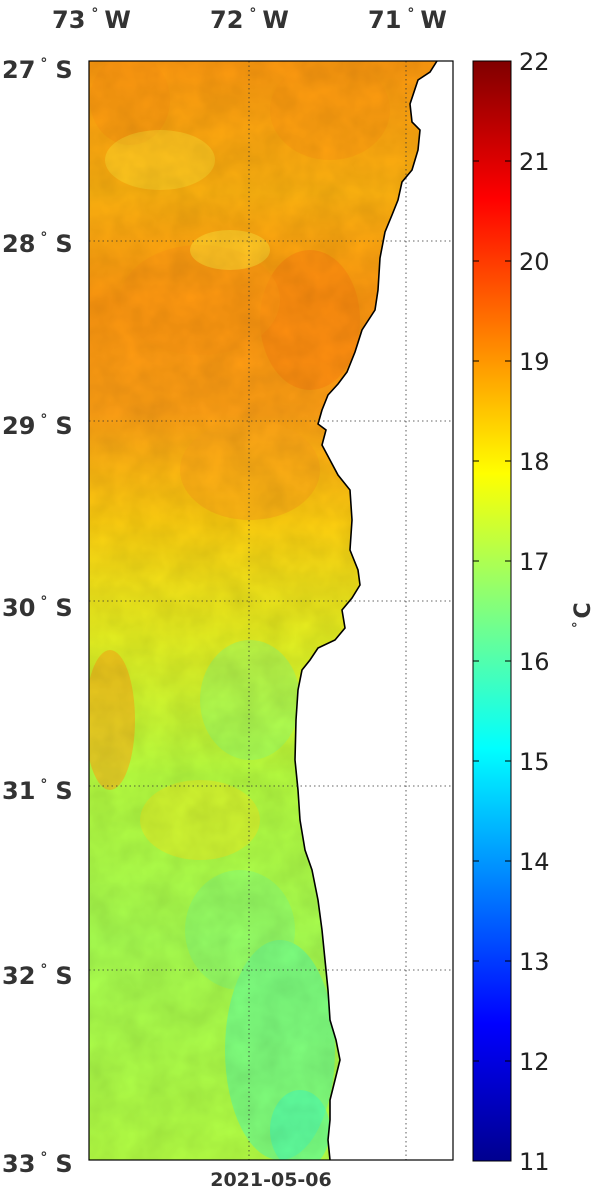 The width and height of the screenshot is (593, 1188). Describe the element at coordinates (534, 262) in the screenshot. I see `colorbar-tick-label: 20` at that location.